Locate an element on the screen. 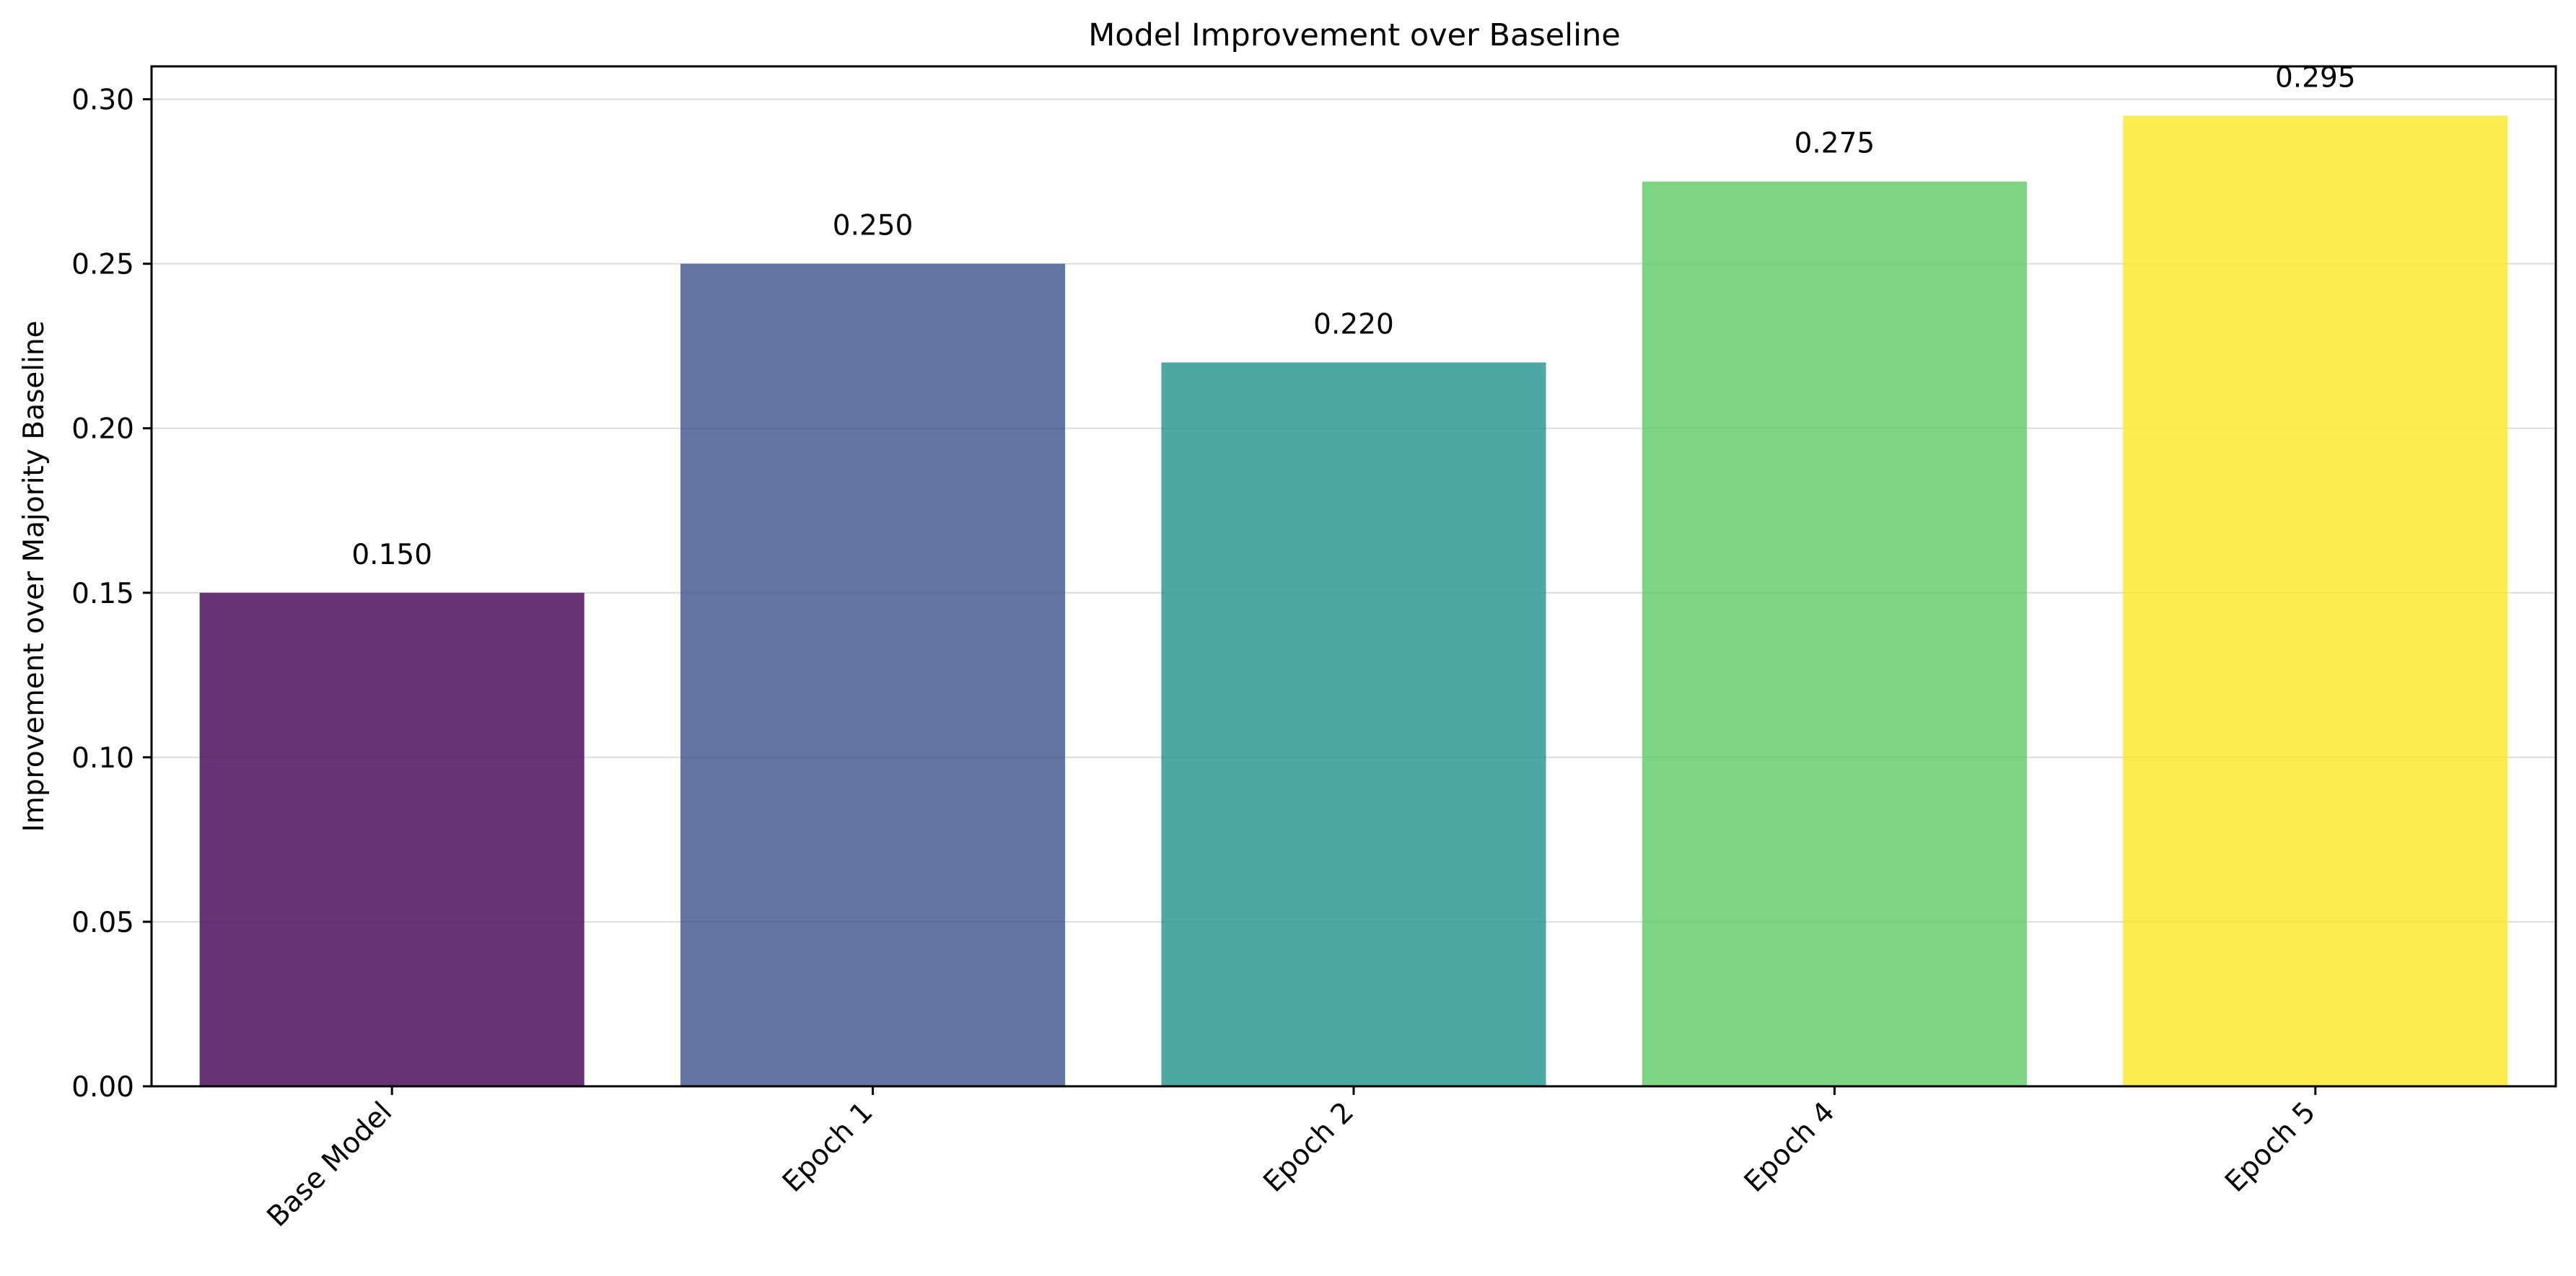 Image resolution: width=2576 pixels, height=1276 pixels. y-tick-label: 0.05 is located at coordinates (103, 923).